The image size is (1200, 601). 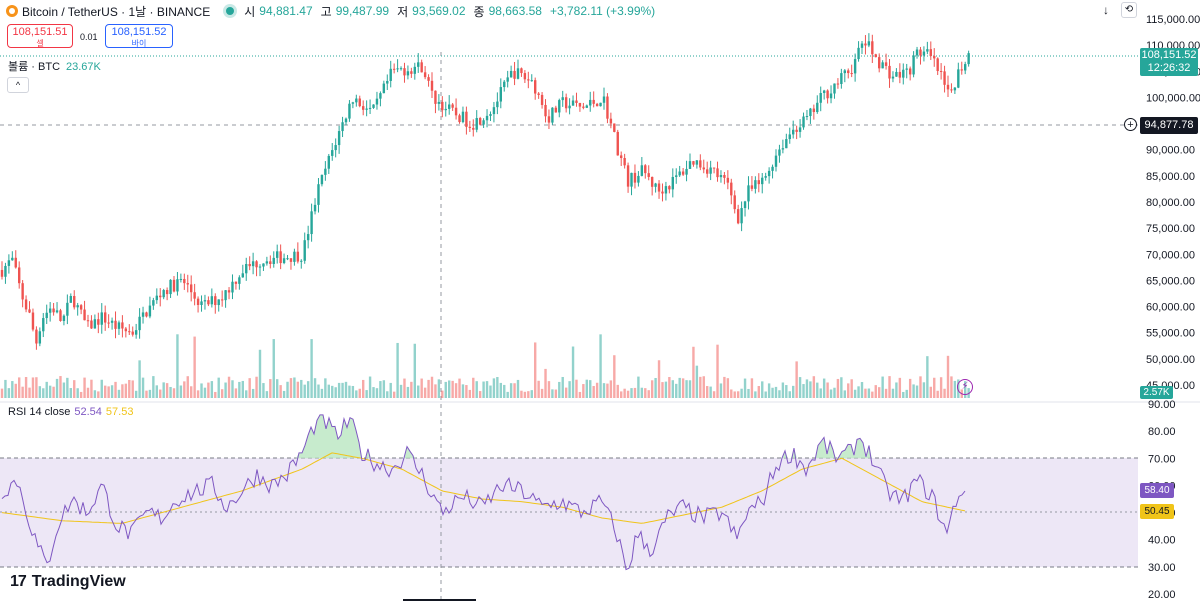 What do you see at coordinates (34, 67) in the screenshot?
I see `volume-legend-label: 볼륨 · BTC` at bounding box center [34, 67].